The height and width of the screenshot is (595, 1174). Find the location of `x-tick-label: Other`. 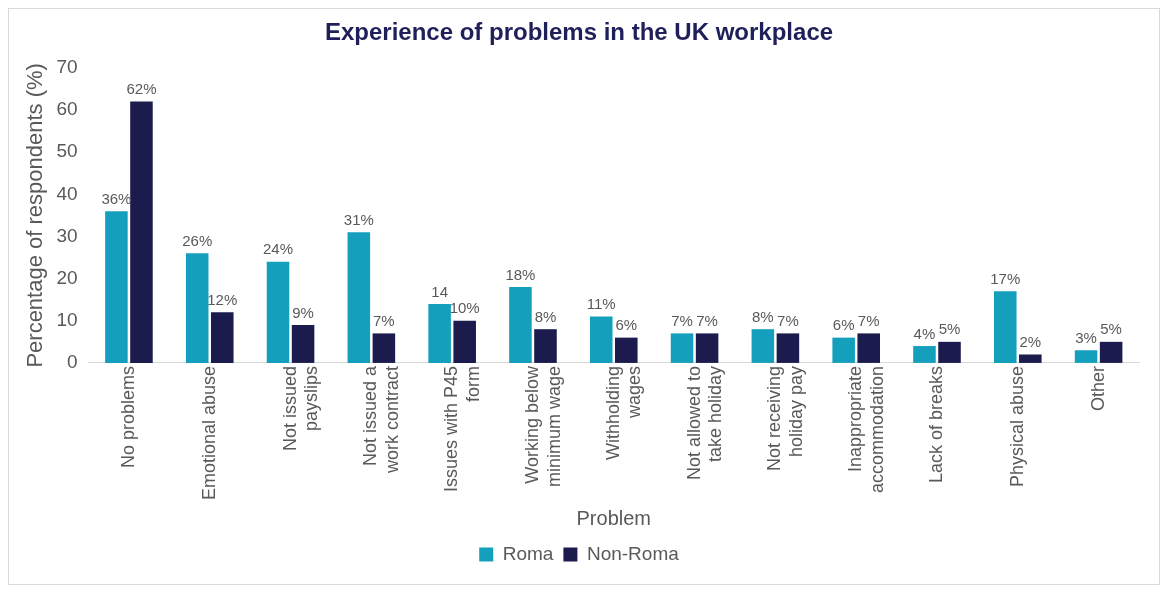

x-tick-label: Other is located at coordinates (1097, 388).